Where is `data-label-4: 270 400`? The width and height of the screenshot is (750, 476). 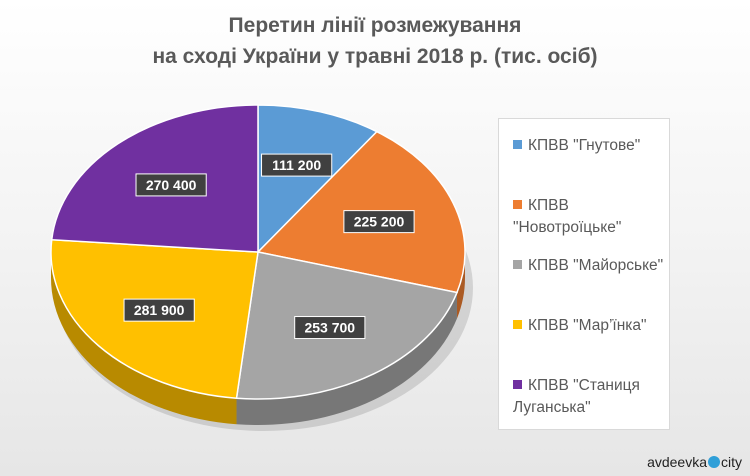
data-label-4: 270 400 is located at coordinates (171, 185).